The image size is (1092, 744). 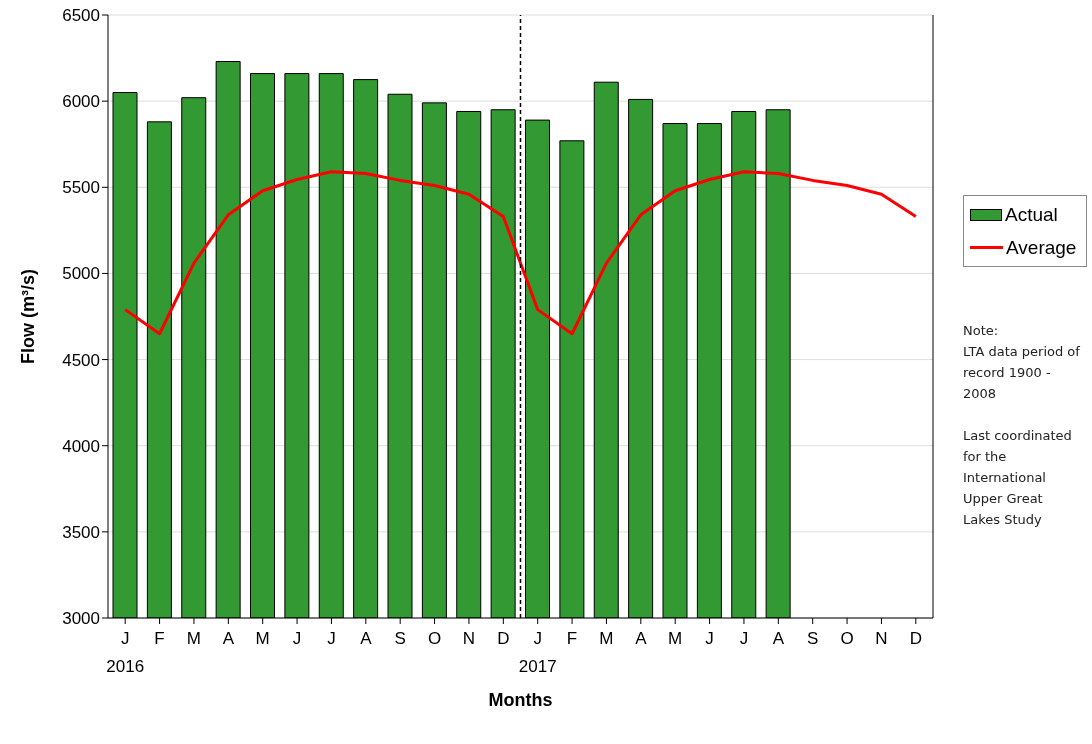 I want to click on y-tick-label: 3500, so click(x=81, y=532).